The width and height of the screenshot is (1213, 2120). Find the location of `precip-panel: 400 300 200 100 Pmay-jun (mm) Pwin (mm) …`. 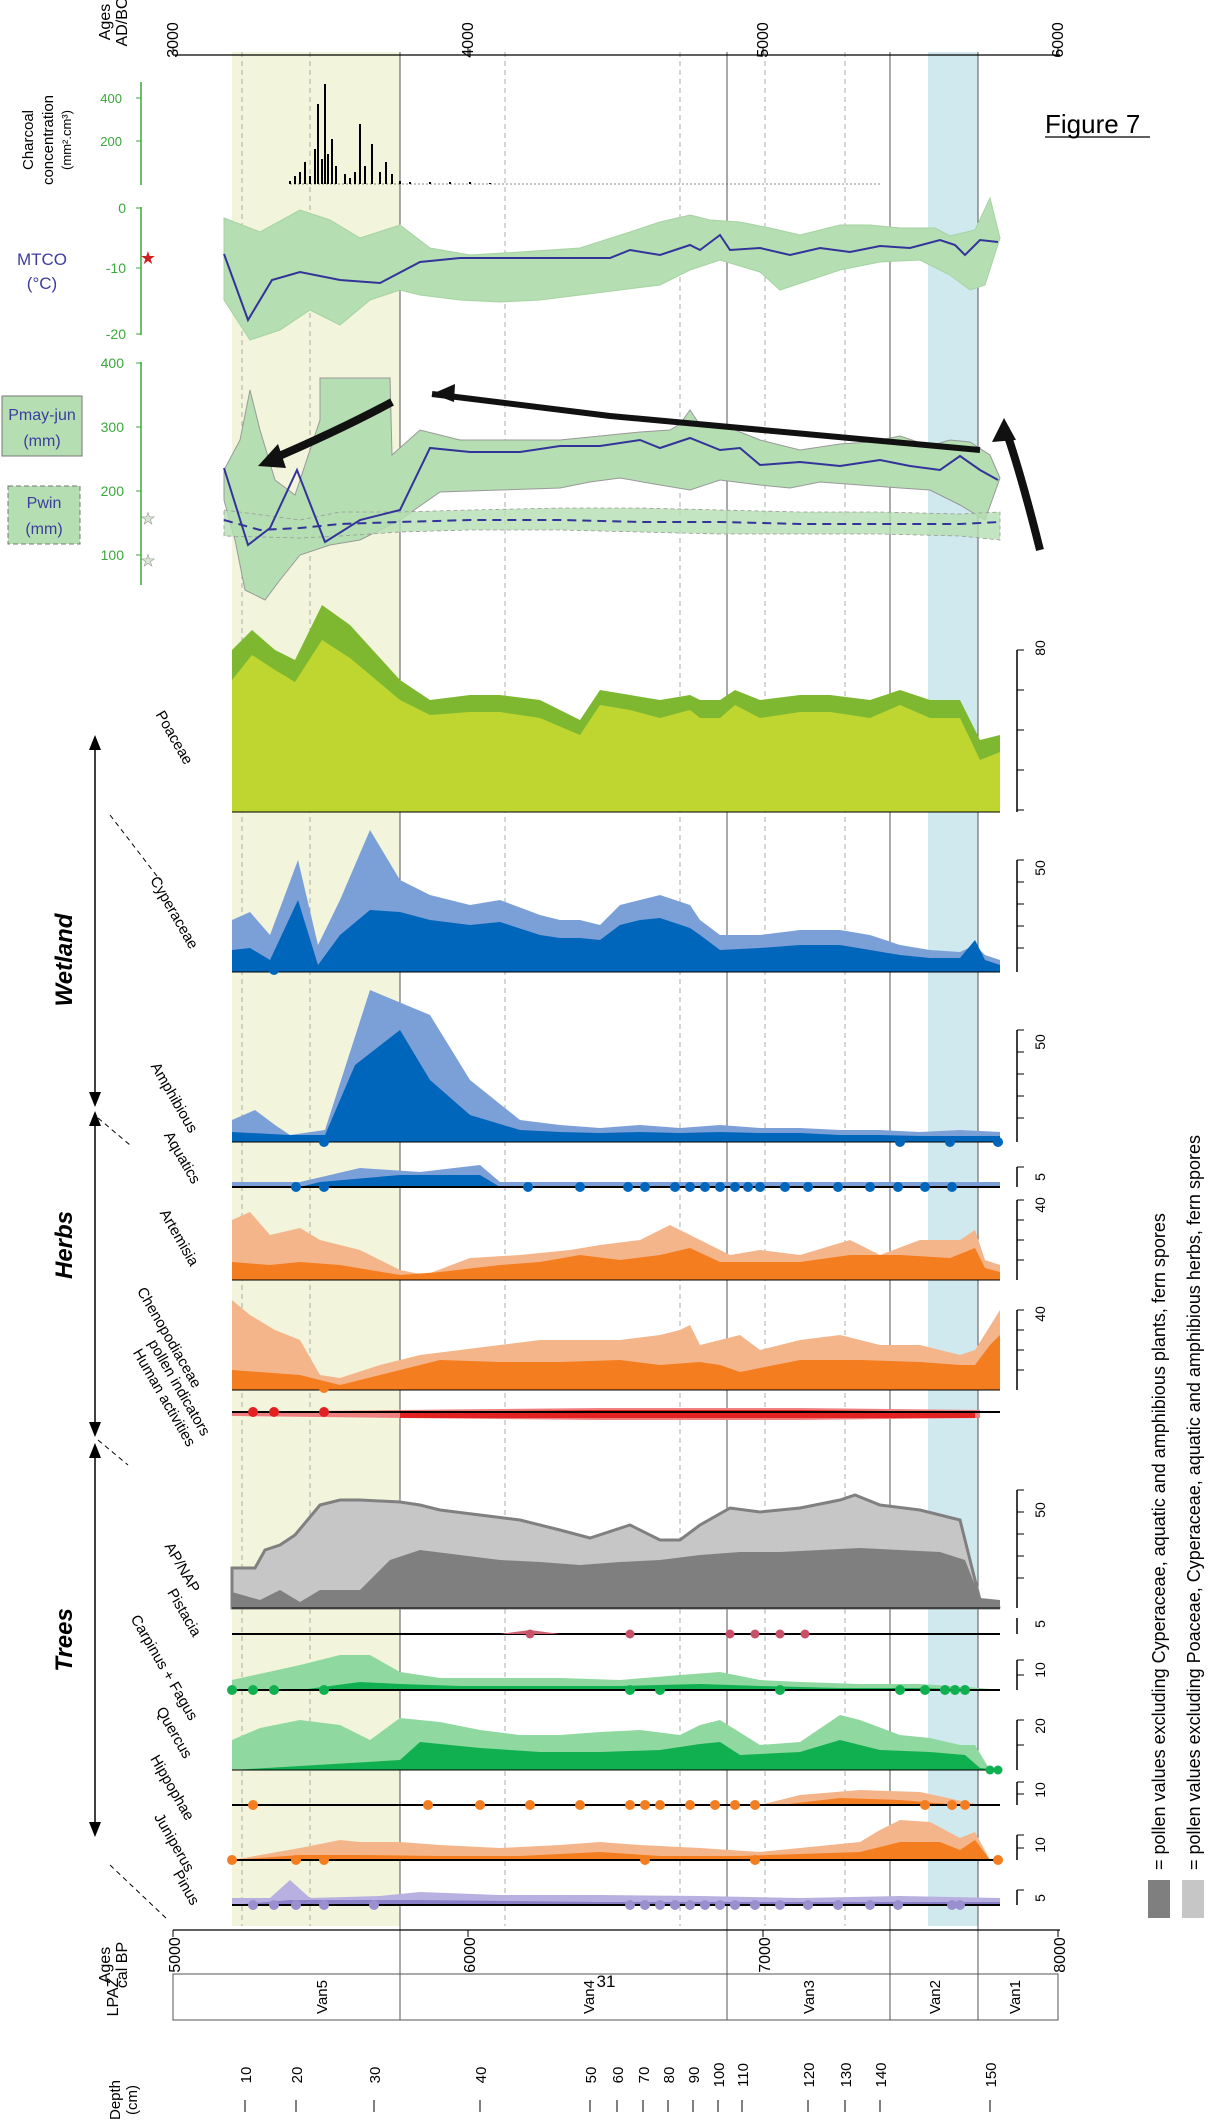

precip-panel: 400 300 200 100 Pmay-jun (mm) Pwin (mm) … is located at coordinates (522, 478).